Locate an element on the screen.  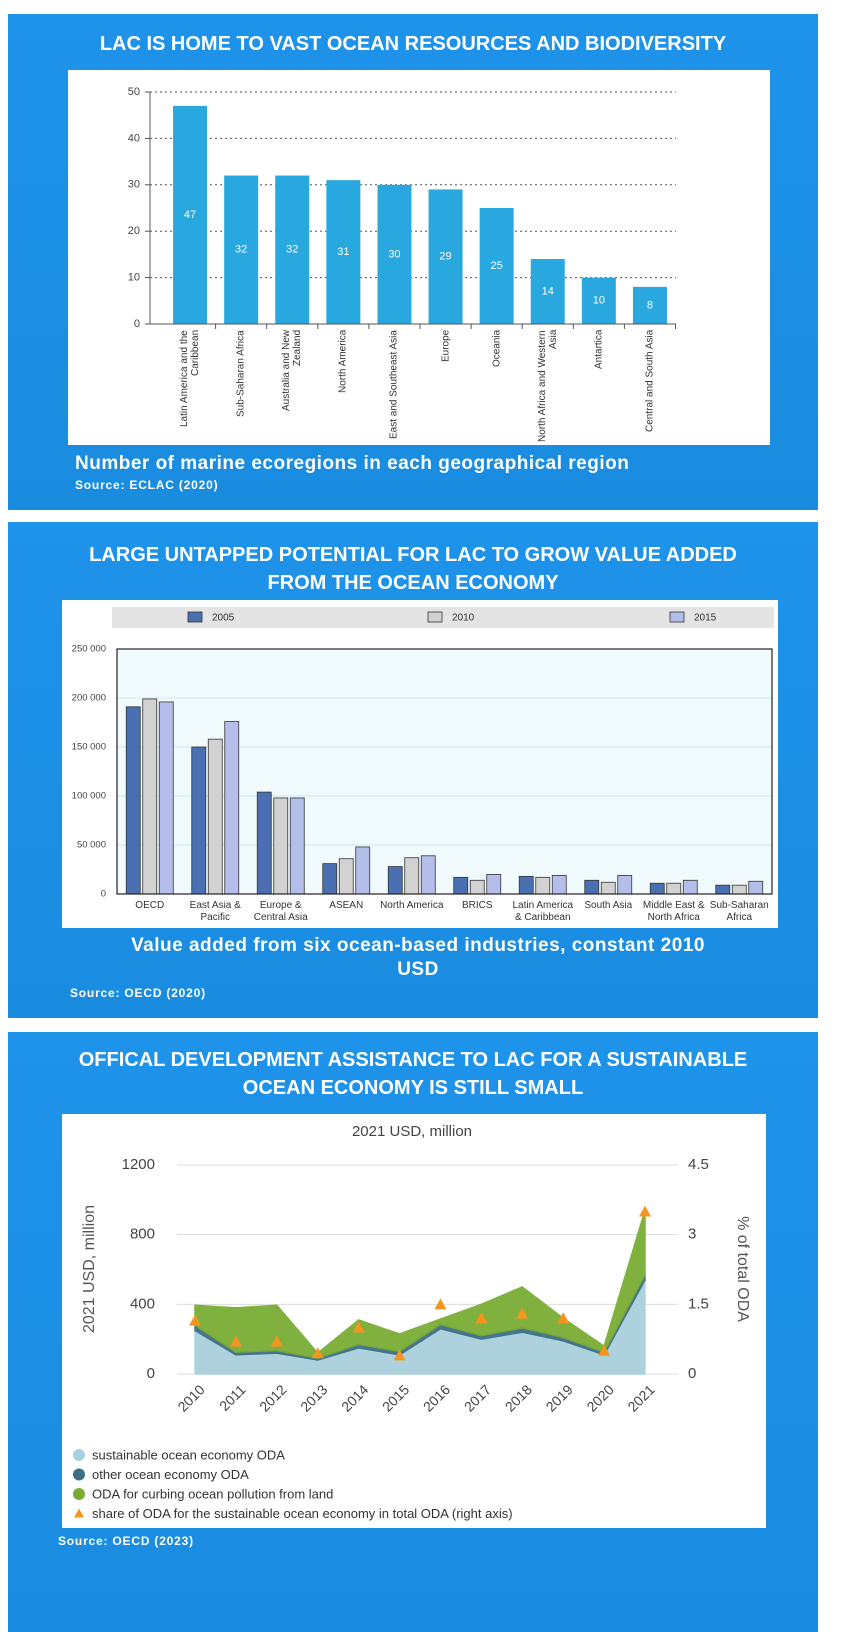
x-tick-label: 2020 is located at coordinates (599, 1397).